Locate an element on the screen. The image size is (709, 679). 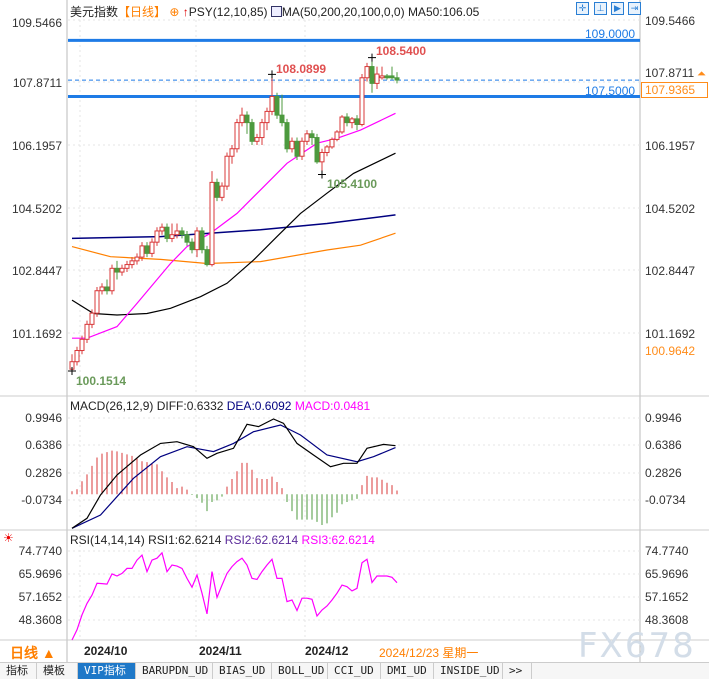
horizontal-lines is located at coordinates (354, 68).